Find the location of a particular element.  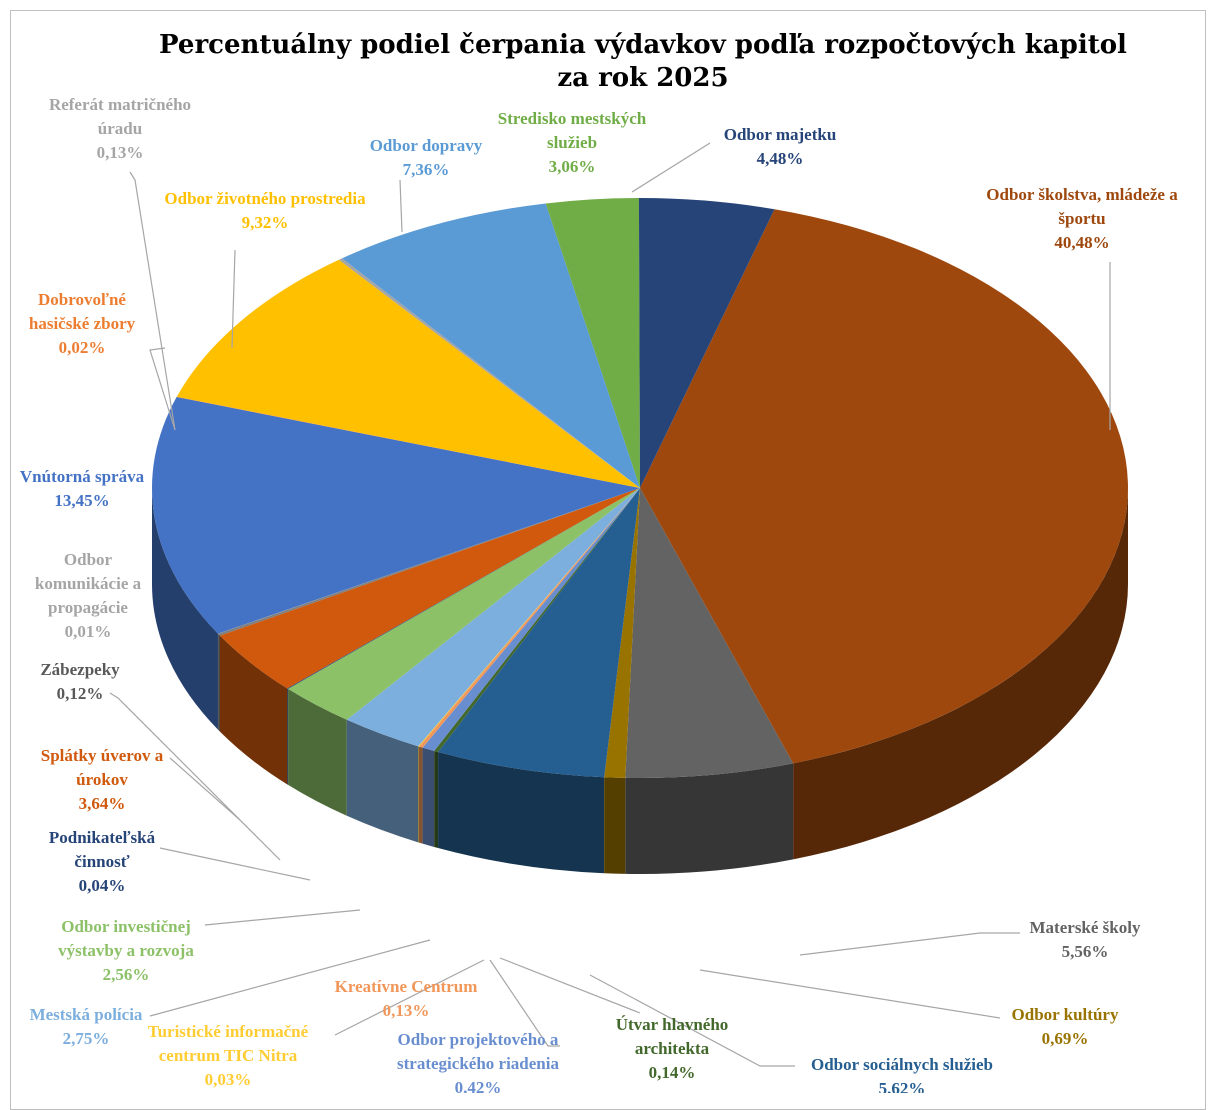

slice-label-line: Splátky úverov a is located at coordinates (102, 755).